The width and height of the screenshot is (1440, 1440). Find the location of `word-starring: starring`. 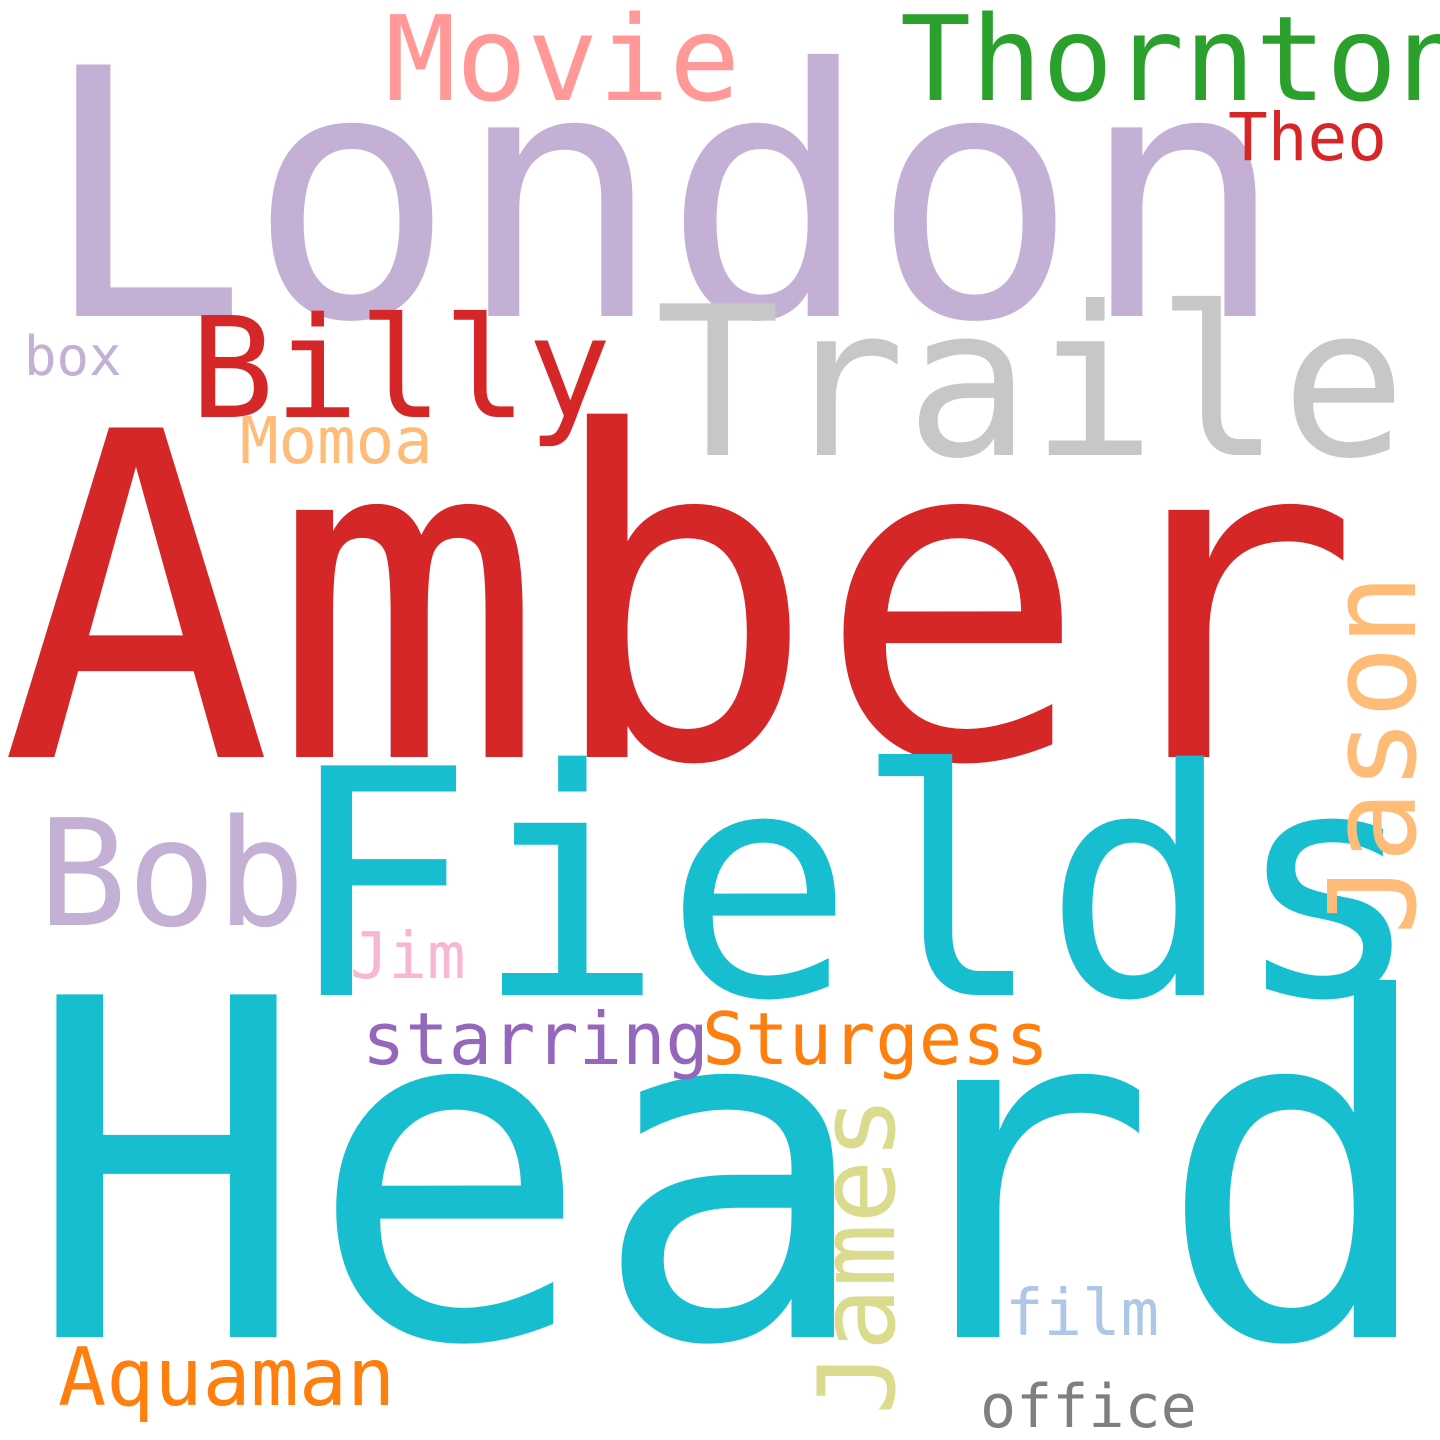

word-starring: starring is located at coordinates (535, 1039).